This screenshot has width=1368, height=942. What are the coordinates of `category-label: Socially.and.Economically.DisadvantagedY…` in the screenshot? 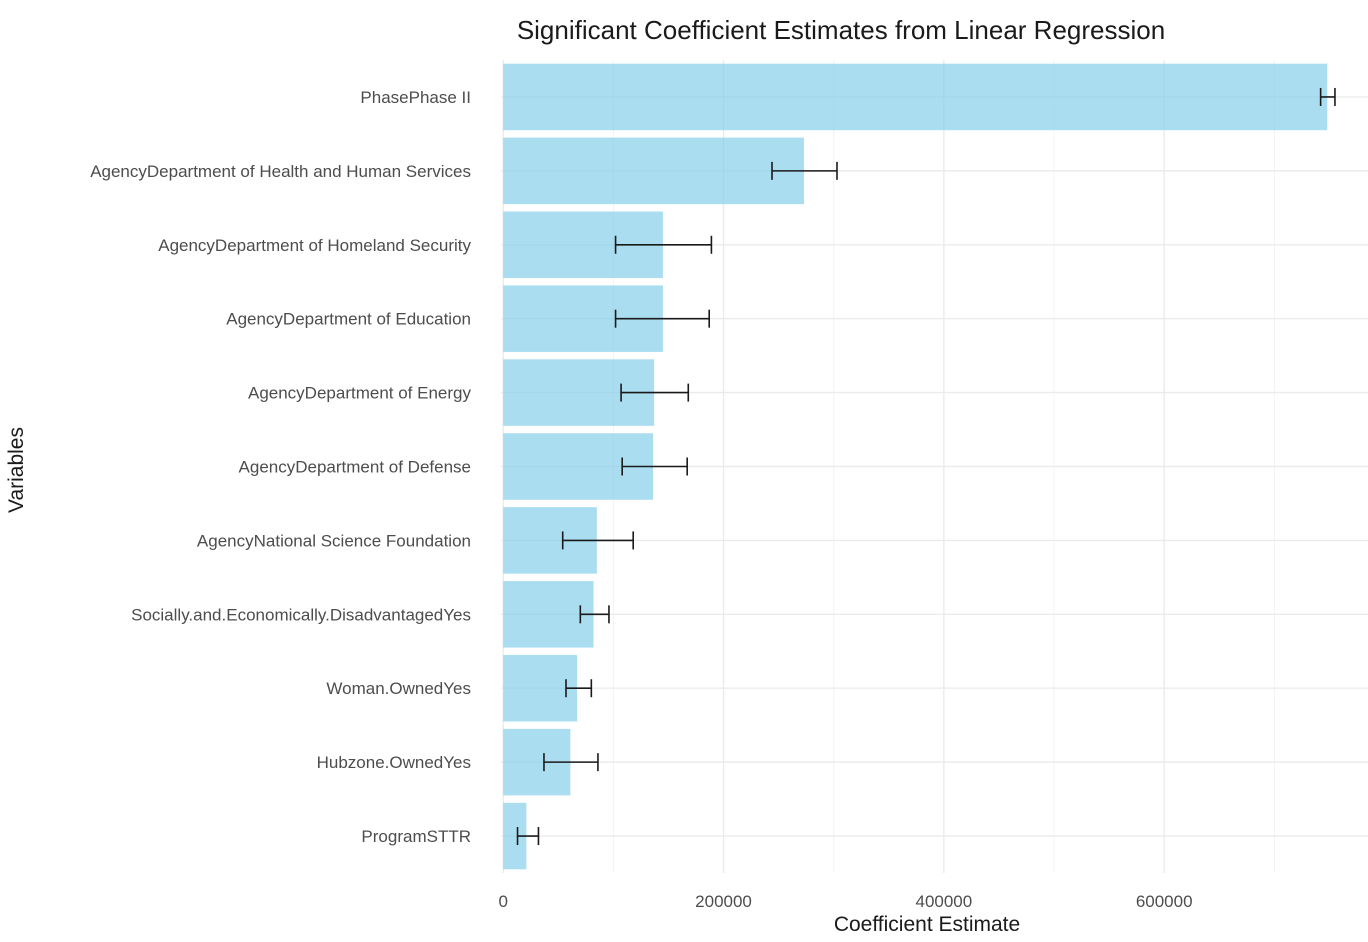 It's located at (301, 614).